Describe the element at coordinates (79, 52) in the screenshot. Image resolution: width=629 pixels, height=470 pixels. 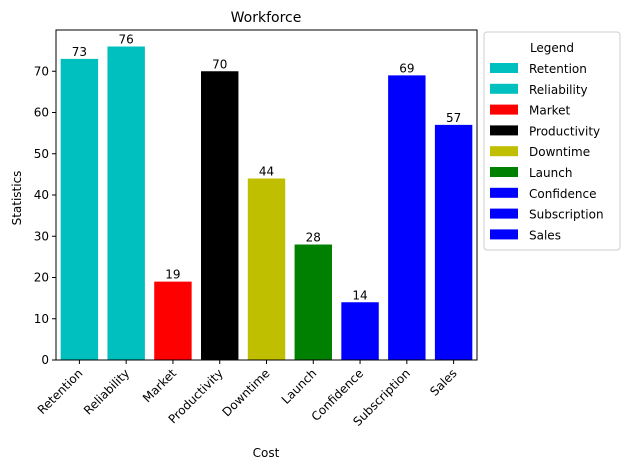
I see `data-label: 73` at that location.